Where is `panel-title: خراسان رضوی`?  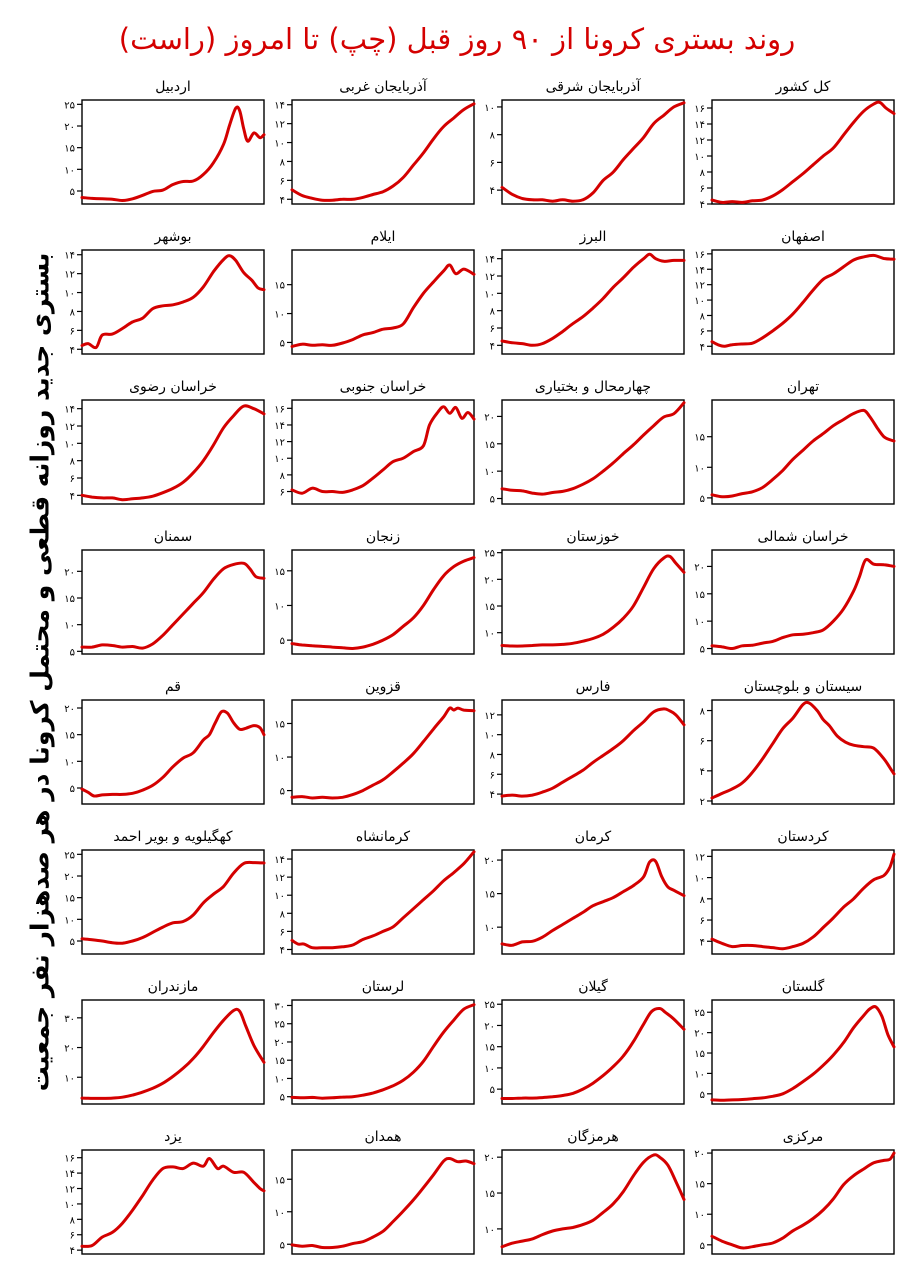
panel-title: خراسان رضوی is located at coordinates (173, 387).